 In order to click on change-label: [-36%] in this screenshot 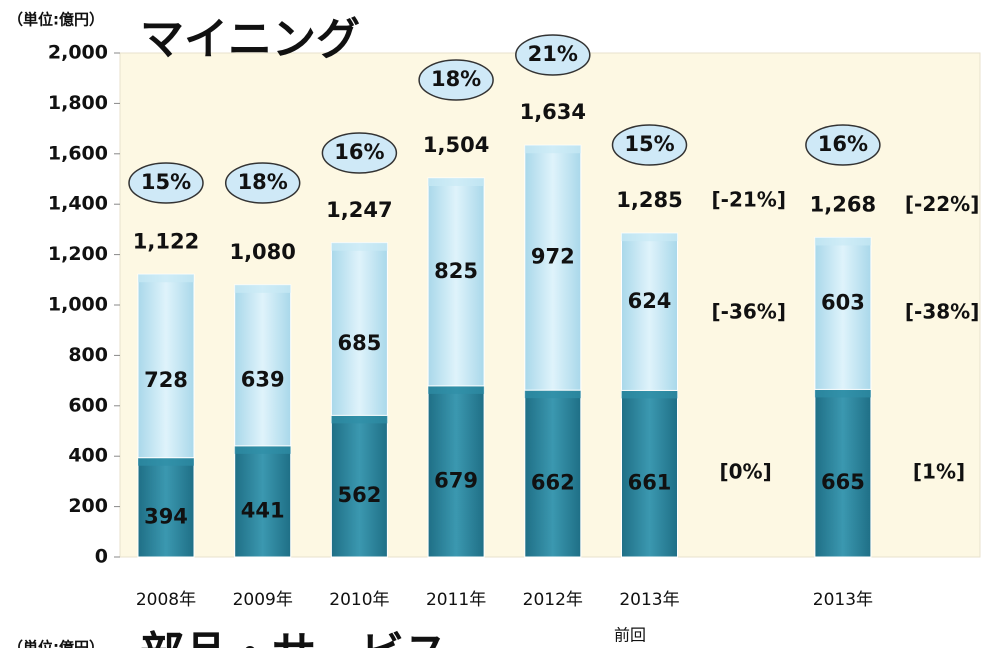, I will do `click(749, 312)`.